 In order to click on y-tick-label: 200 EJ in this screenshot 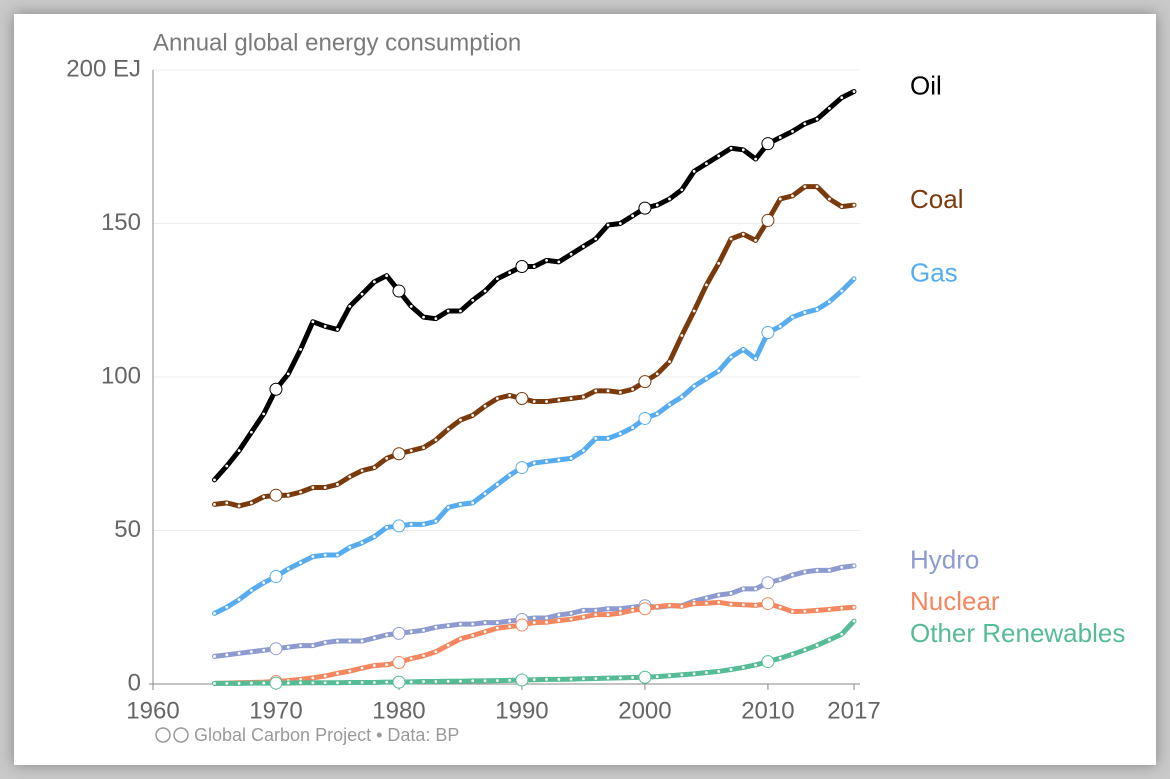, I will do `click(103, 68)`.